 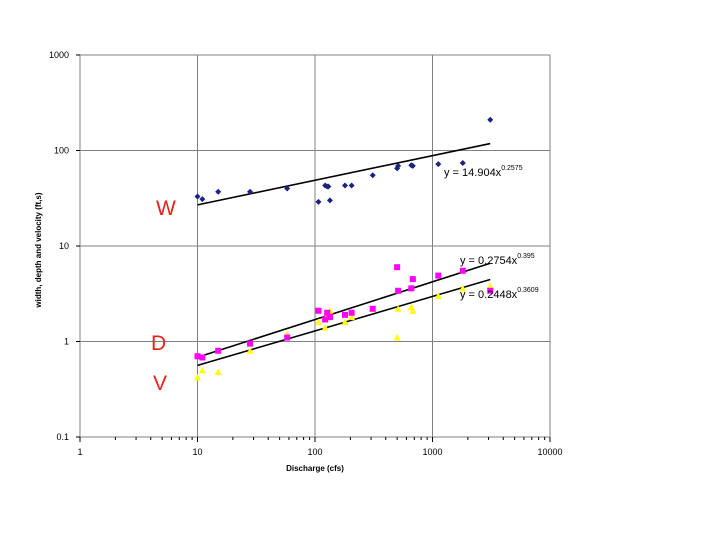 I want to click on v-equation-exponent: 0.3609, so click(x=528, y=290).